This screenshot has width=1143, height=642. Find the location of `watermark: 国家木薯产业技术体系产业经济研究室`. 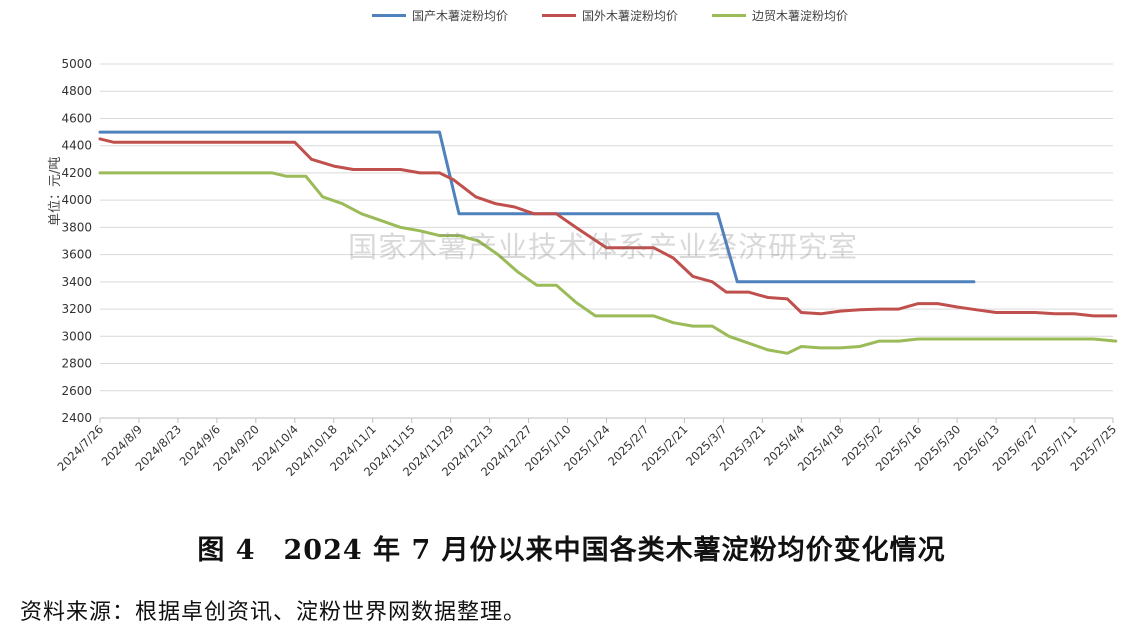

watermark: 国家木薯产业技术体系产业经济研究室 is located at coordinates (603, 247).